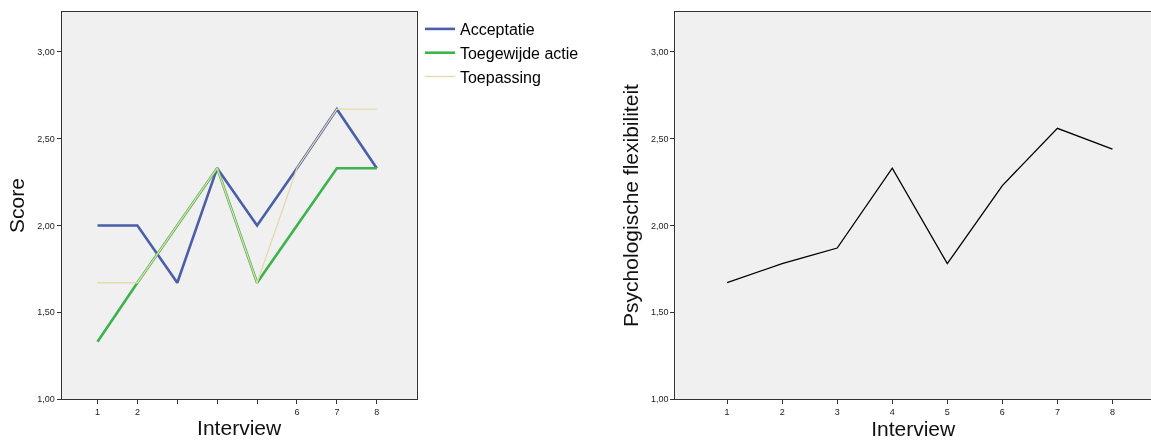 The width and height of the screenshot is (1151, 441). Describe the element at coordinates (947, 411) in the screenshot. I see `x-tick-label: 5` at that location.